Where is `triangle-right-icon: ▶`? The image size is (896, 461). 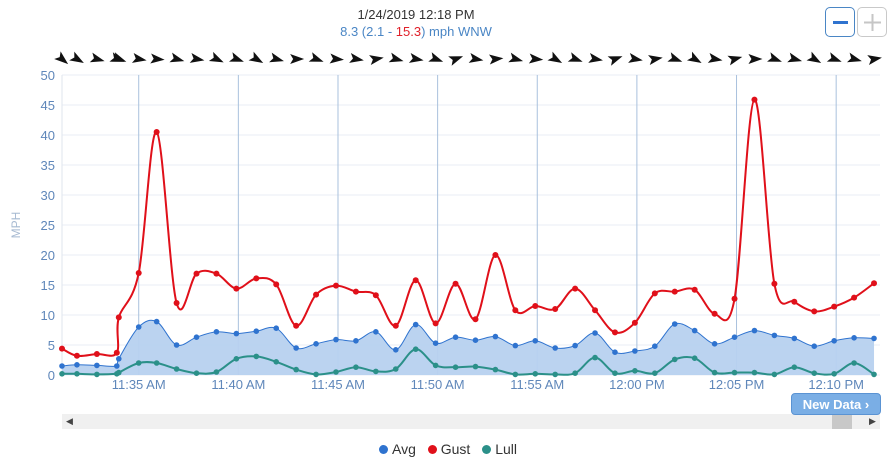
triangle-right-icon: ▶ is located at coordinates (872, 421).